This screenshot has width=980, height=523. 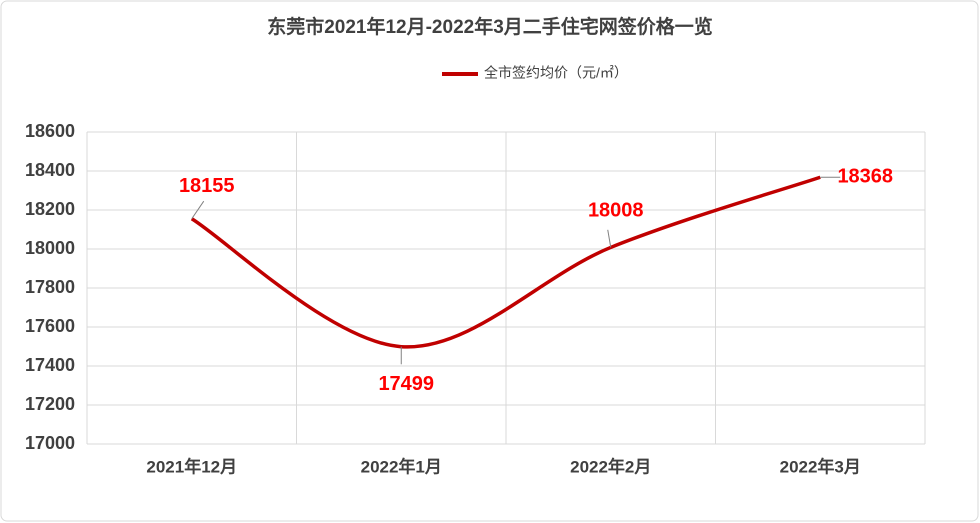 I want to click on data-label: 18368, so click(x=865, y=177).